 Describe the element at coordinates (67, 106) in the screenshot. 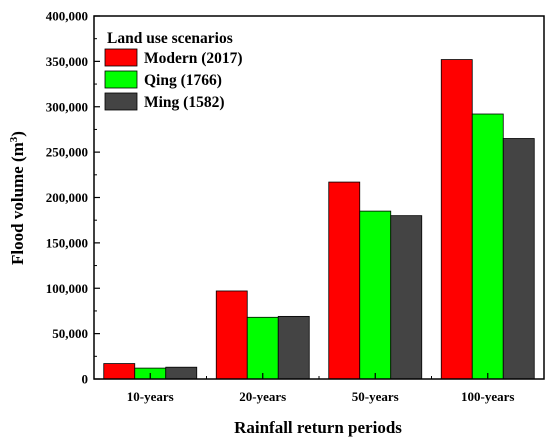

I see `y-tick-label: 300,000` at that location.